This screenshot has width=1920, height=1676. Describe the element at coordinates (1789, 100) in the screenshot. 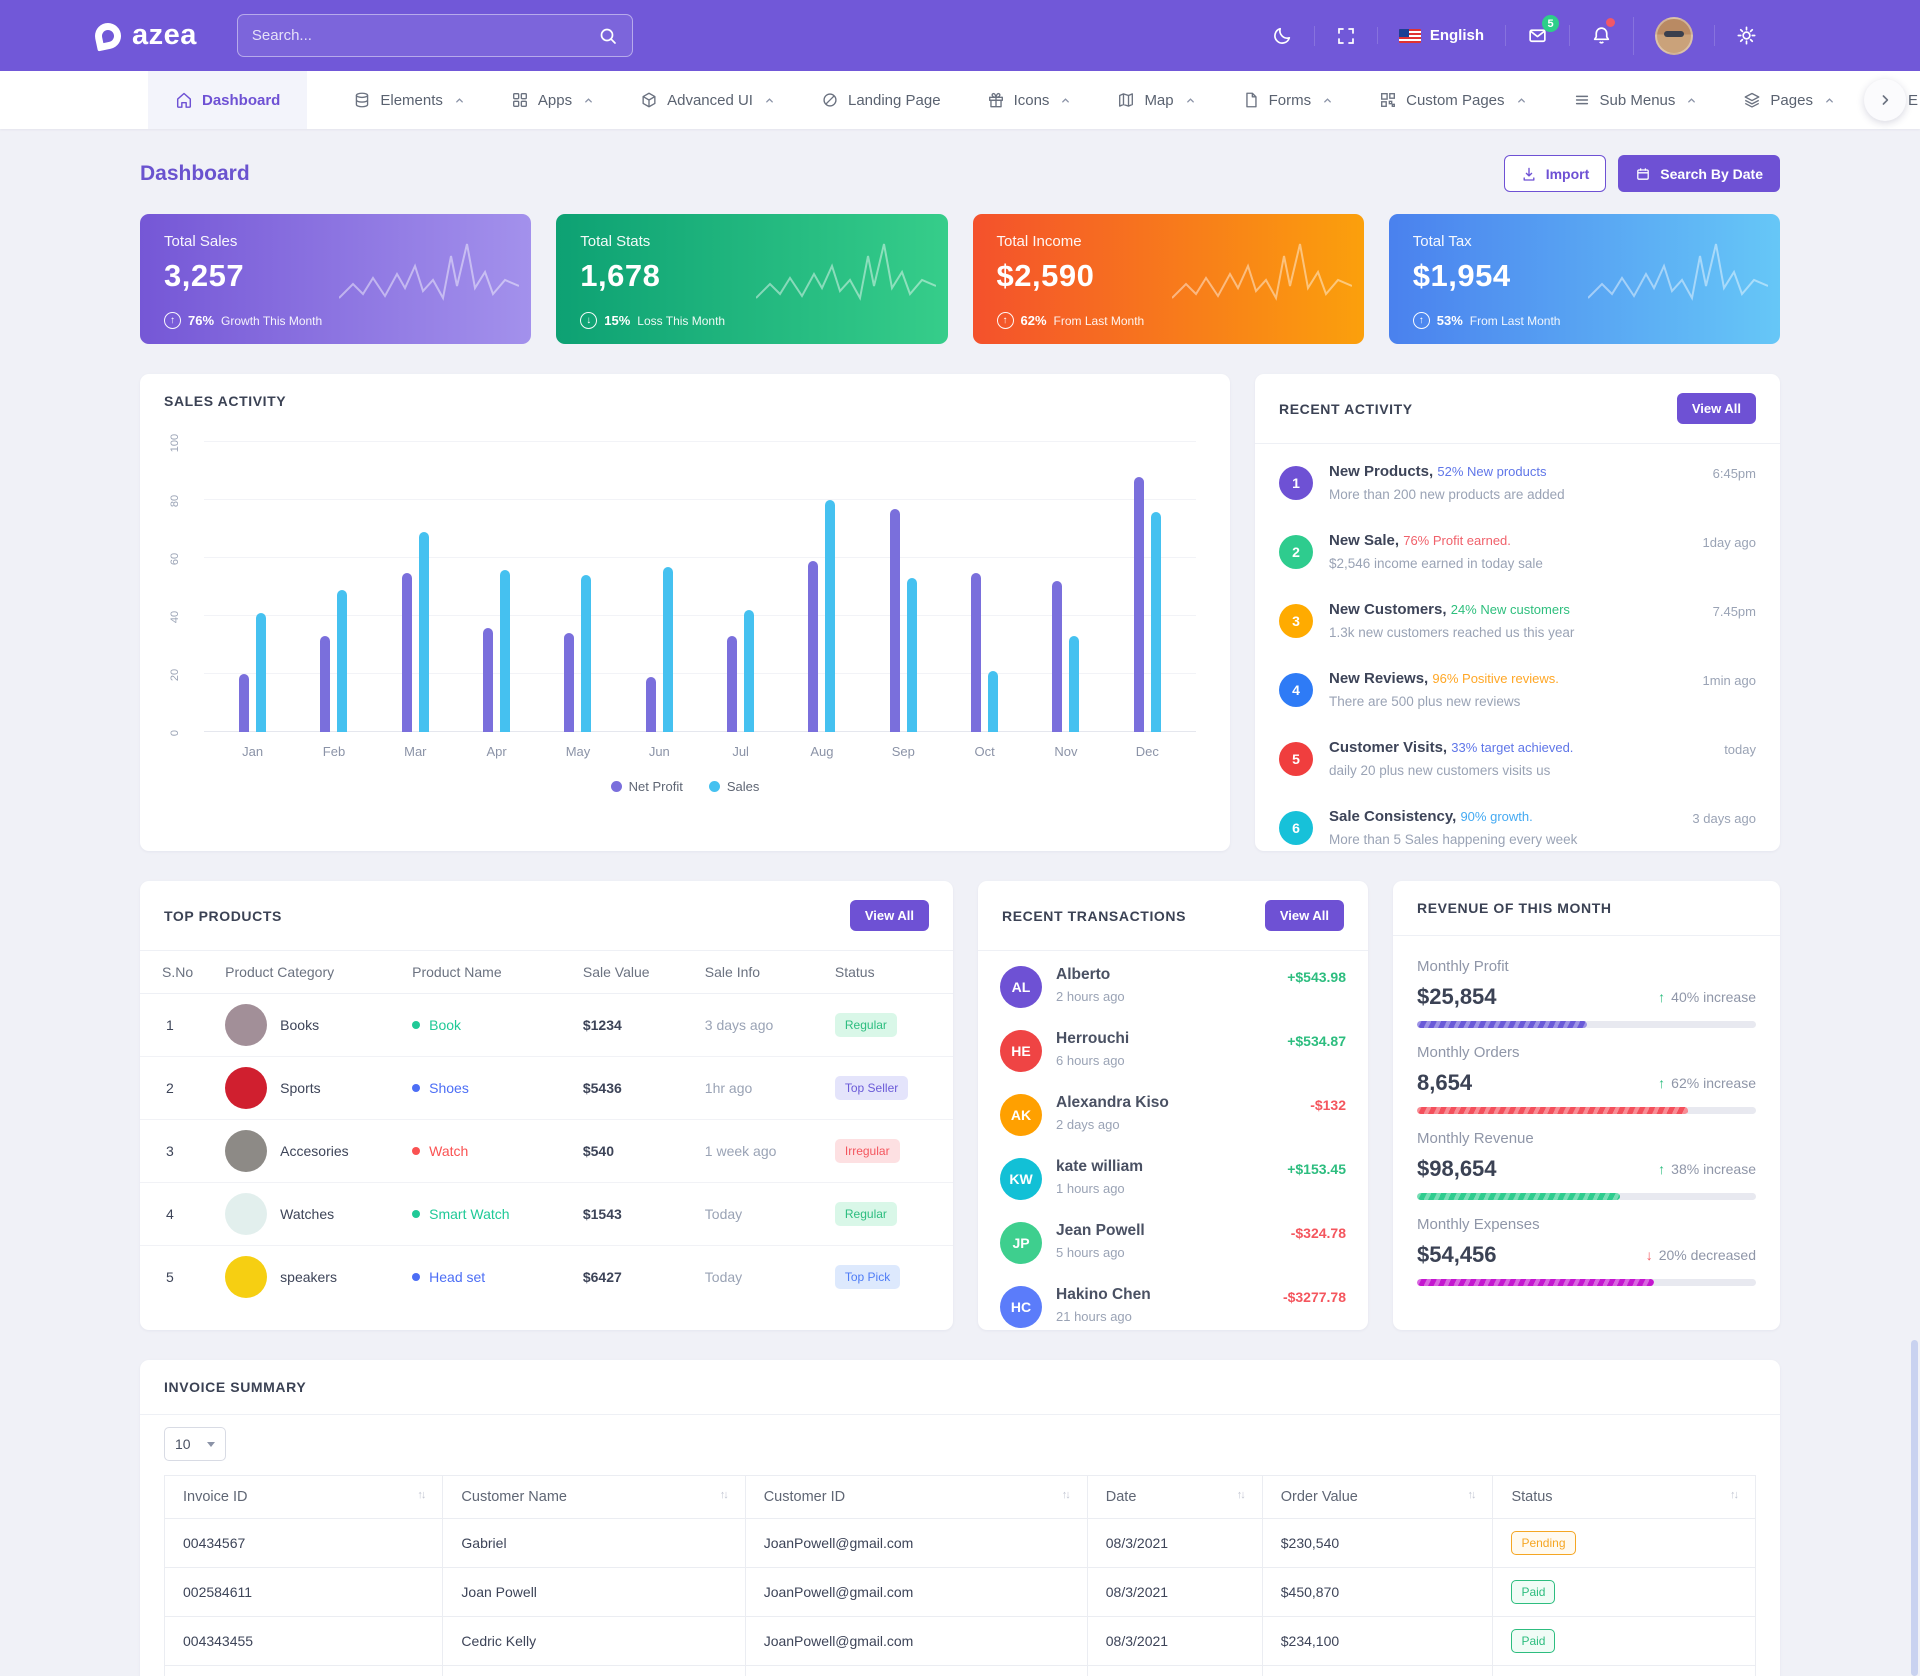

I see `menu-item-pages: Pages` at that location.